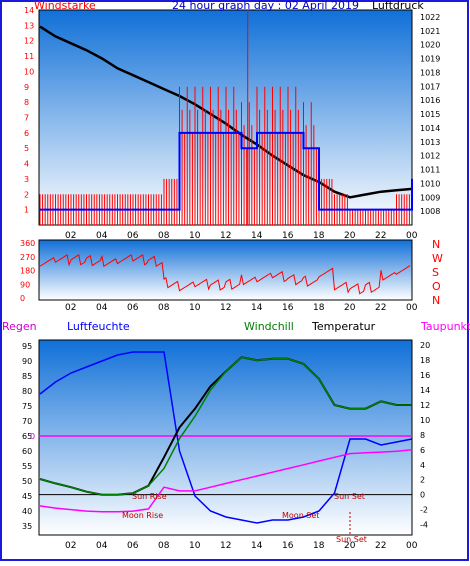 This screenshot has height=566, width=470. I want to click on wind-tick-label: 13, so click(29, 25).